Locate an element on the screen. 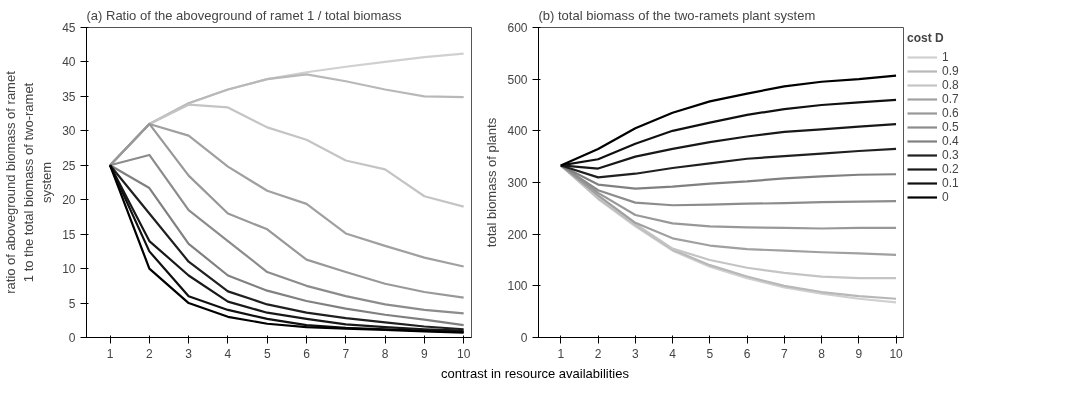  legend-label: 0.1 is located at coordinates (951, 183).